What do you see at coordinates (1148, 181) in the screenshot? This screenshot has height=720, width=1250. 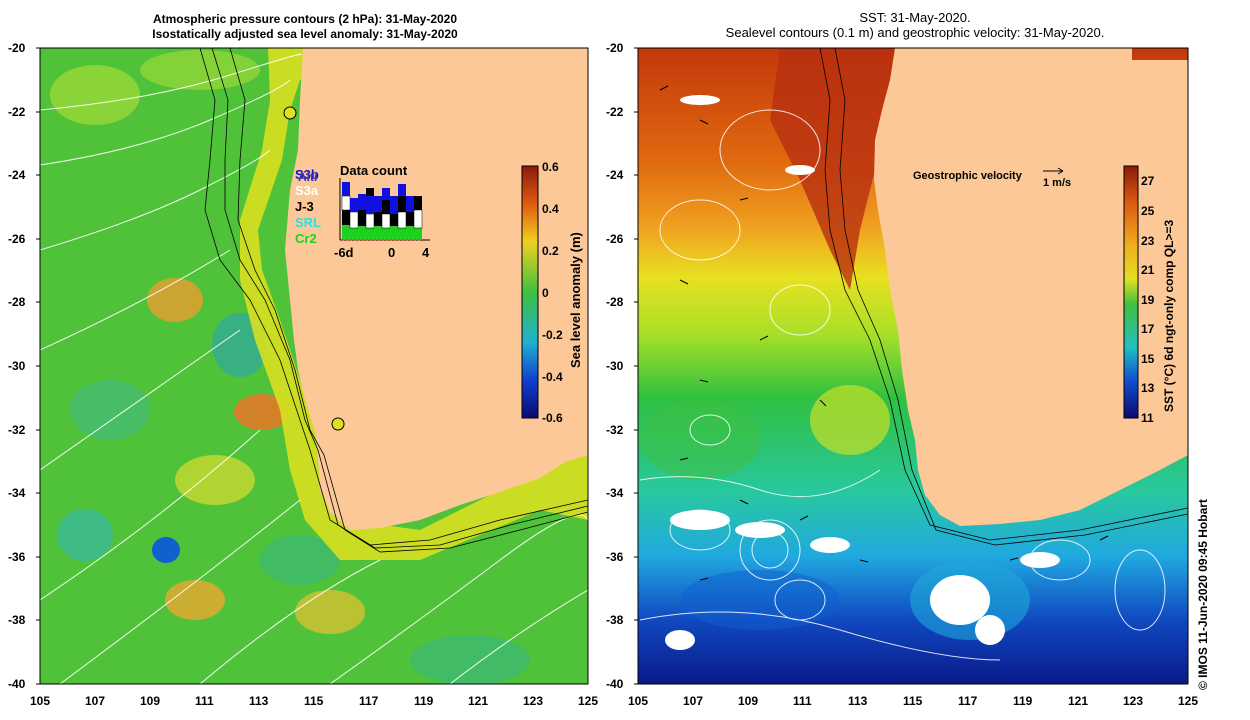 I see `sst-tick: 27` at bounding box center [1148, 181].